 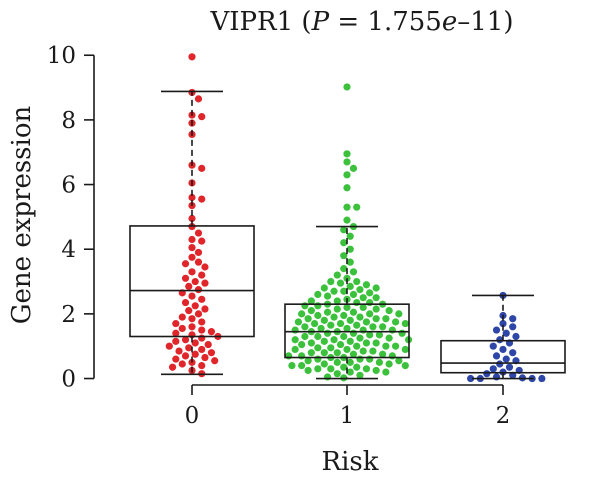 What do you see at coordinates (350, 462) in the screenshot?
I see `x-axis-label: Risk` at bounding box center [350, 462].